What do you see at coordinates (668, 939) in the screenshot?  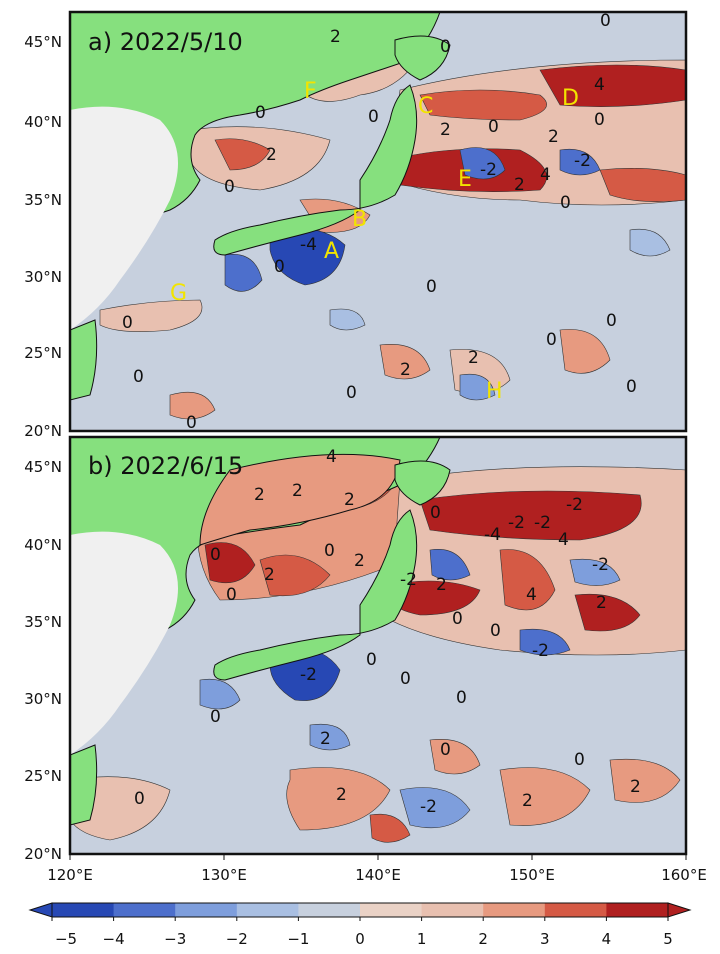 I see `colorbar-tick-label: 5` at bounding box center [668, 939].